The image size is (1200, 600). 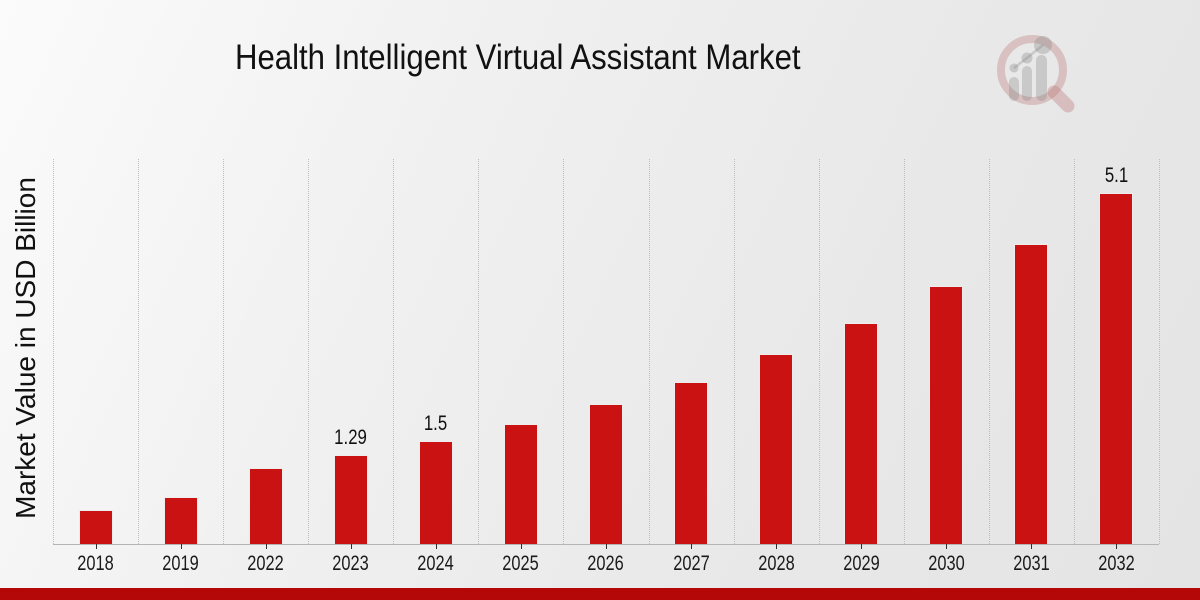 What do you see at coordinates (776, 448) in the screenshot?
I see `bar-2028` at bounding box center [776, 448].